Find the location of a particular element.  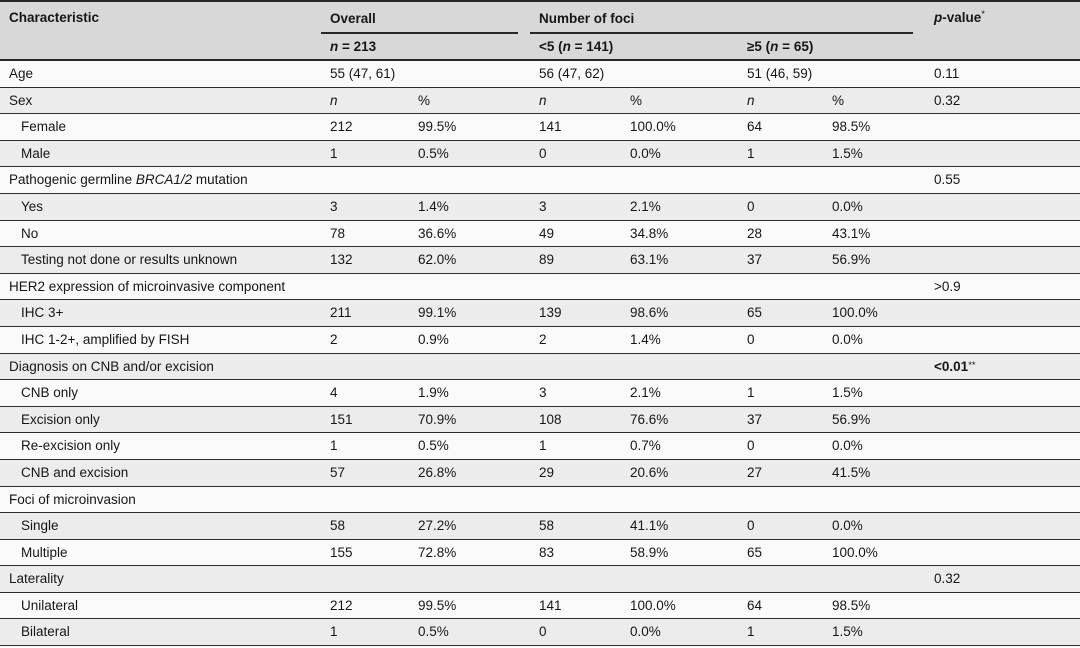

subheader-foci-ge5: ≥5 (n = 65) is located at coordinates (832, 47).